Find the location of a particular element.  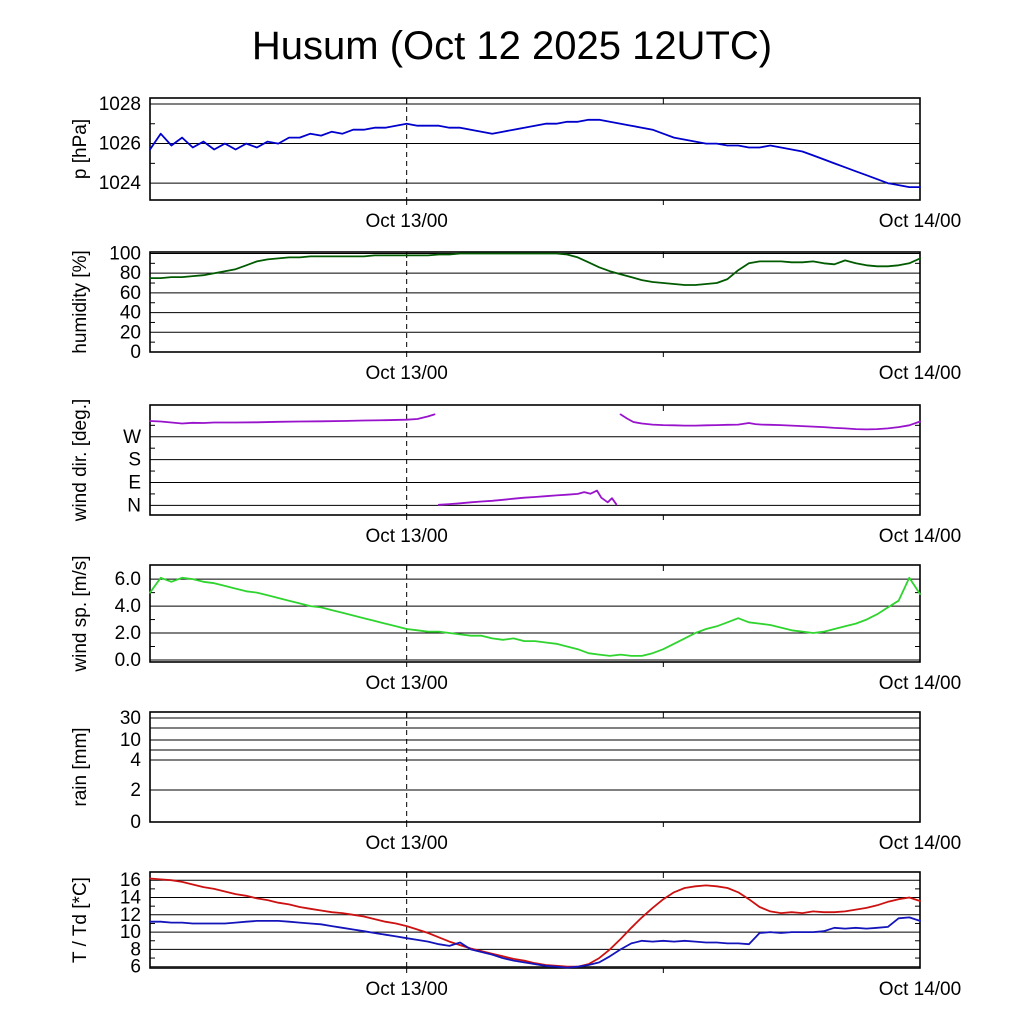

y-tick-label: S is located at coordinates (134, 460).